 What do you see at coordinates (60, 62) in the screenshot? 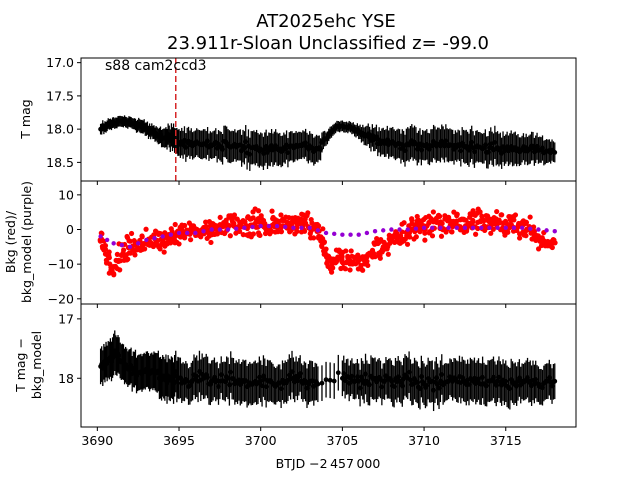
I see `top-ytick-label: 17.0` at bounding box center [60, 62].